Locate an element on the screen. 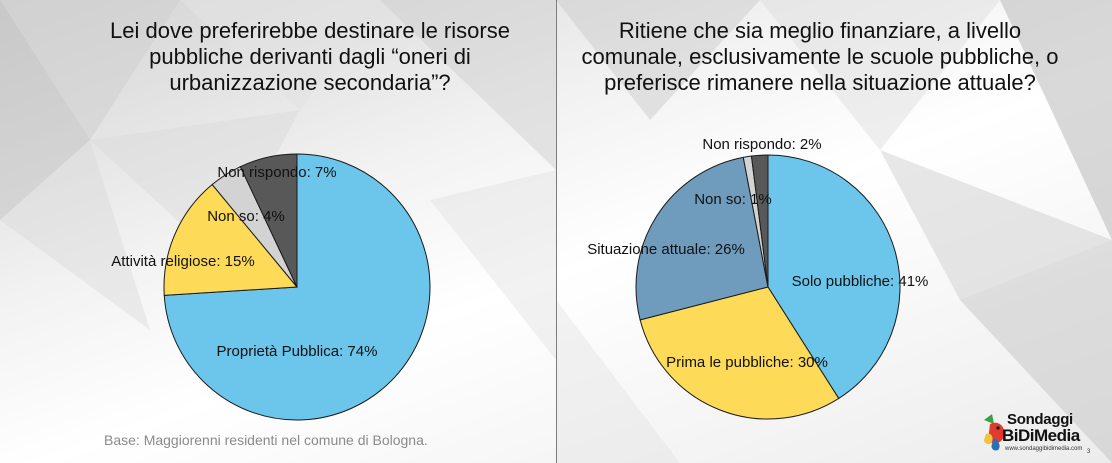 The image size is (1112, 463). pie-2-label-3: Situazione attuale: 26% is located at coordinates (666, 249).